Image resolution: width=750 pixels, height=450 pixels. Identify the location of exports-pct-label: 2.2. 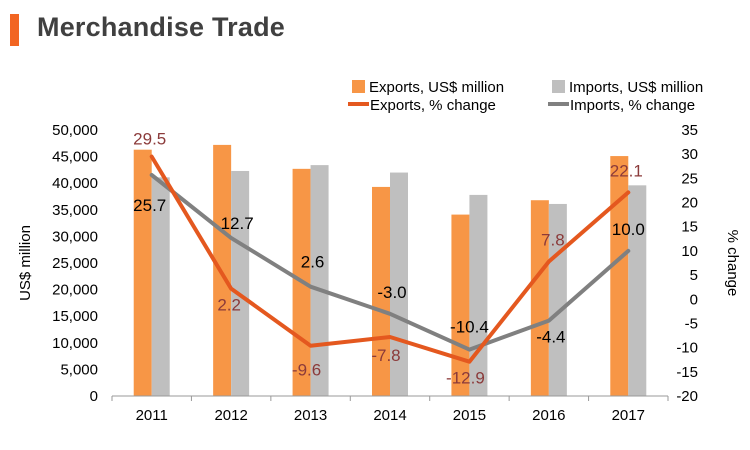
(229, 305).